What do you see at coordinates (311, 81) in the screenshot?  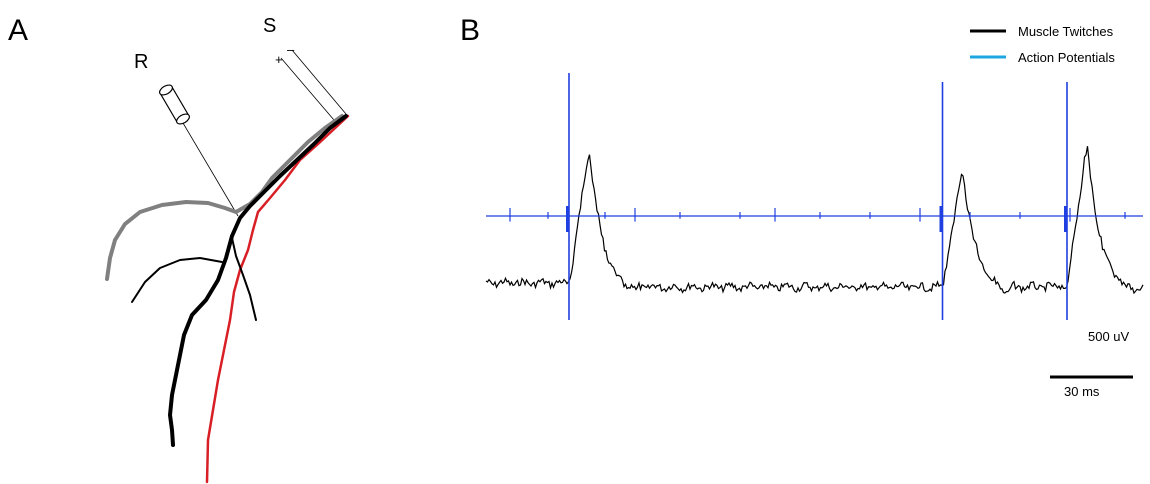 I see `stimulating-electrode-icon: + –` at bounding box center [311, 81].